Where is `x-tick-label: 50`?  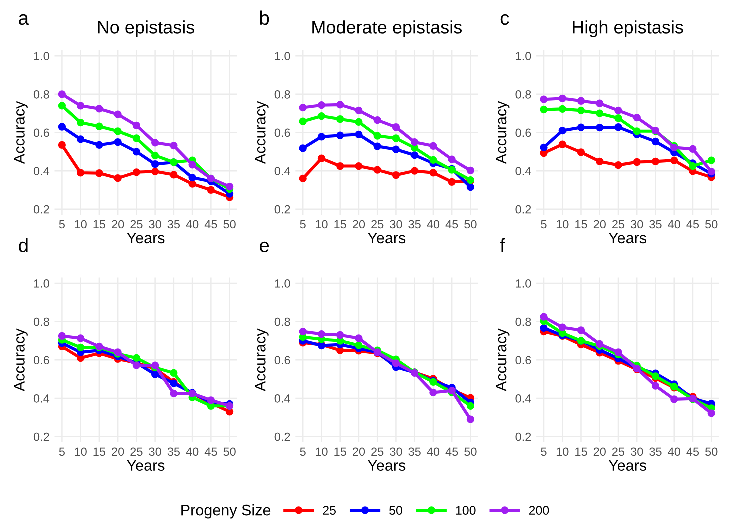
x-tick-label: 50 is located at coordinates (470, 224).